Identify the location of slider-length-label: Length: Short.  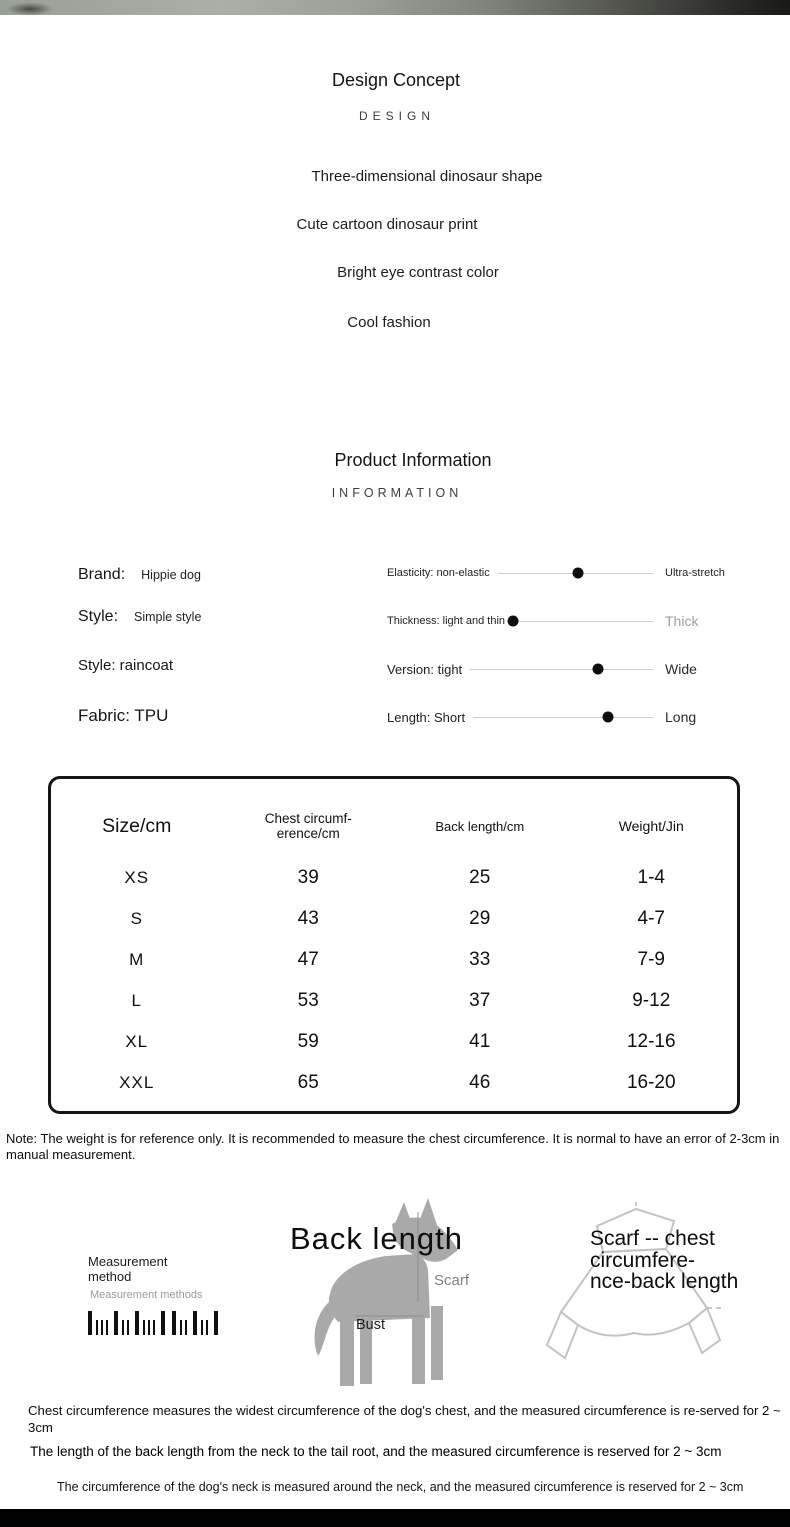
(426, 717).